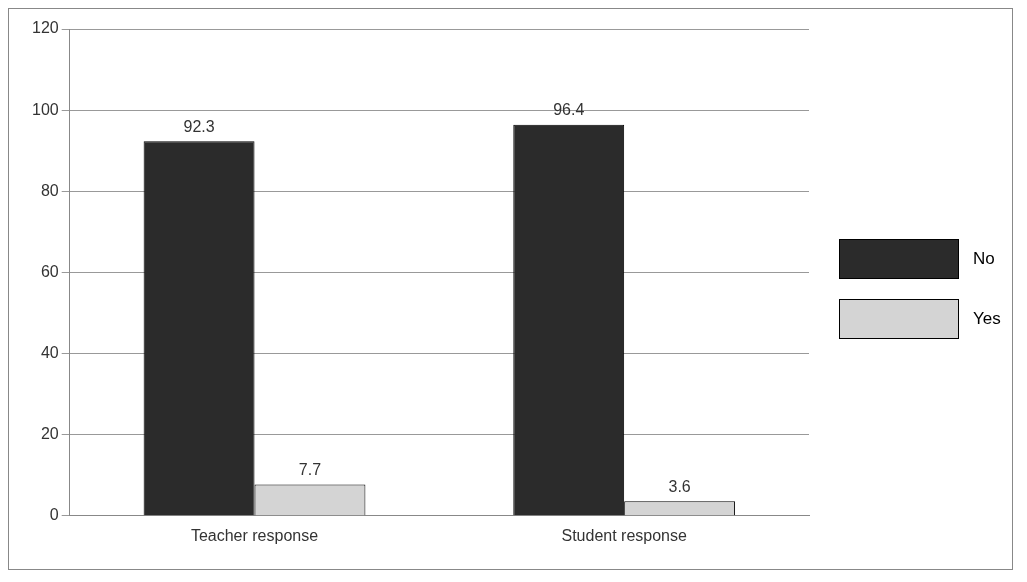 This screenshot has height=582, width=1027. I want to click on y-tick-label: 20, so click(49, 434).